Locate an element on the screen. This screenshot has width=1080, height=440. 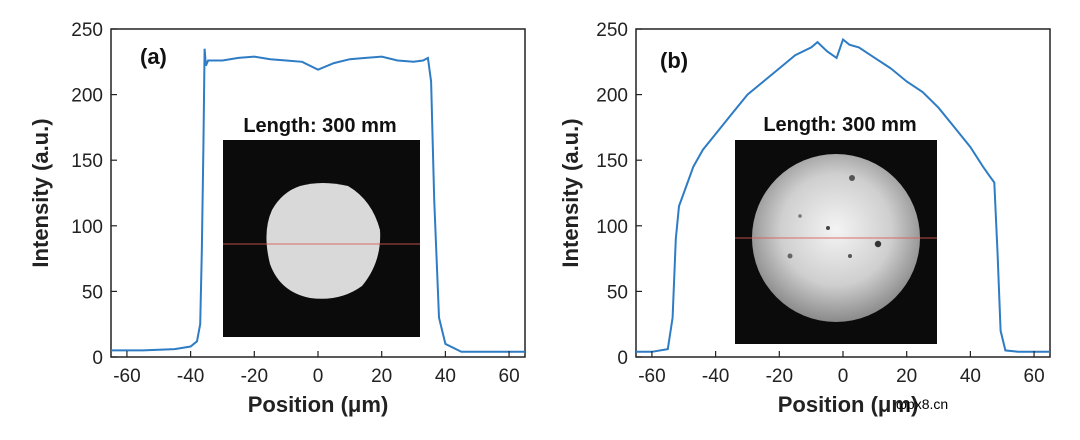
y-tick-label-b: 100 is located at coordinates (612, 227).